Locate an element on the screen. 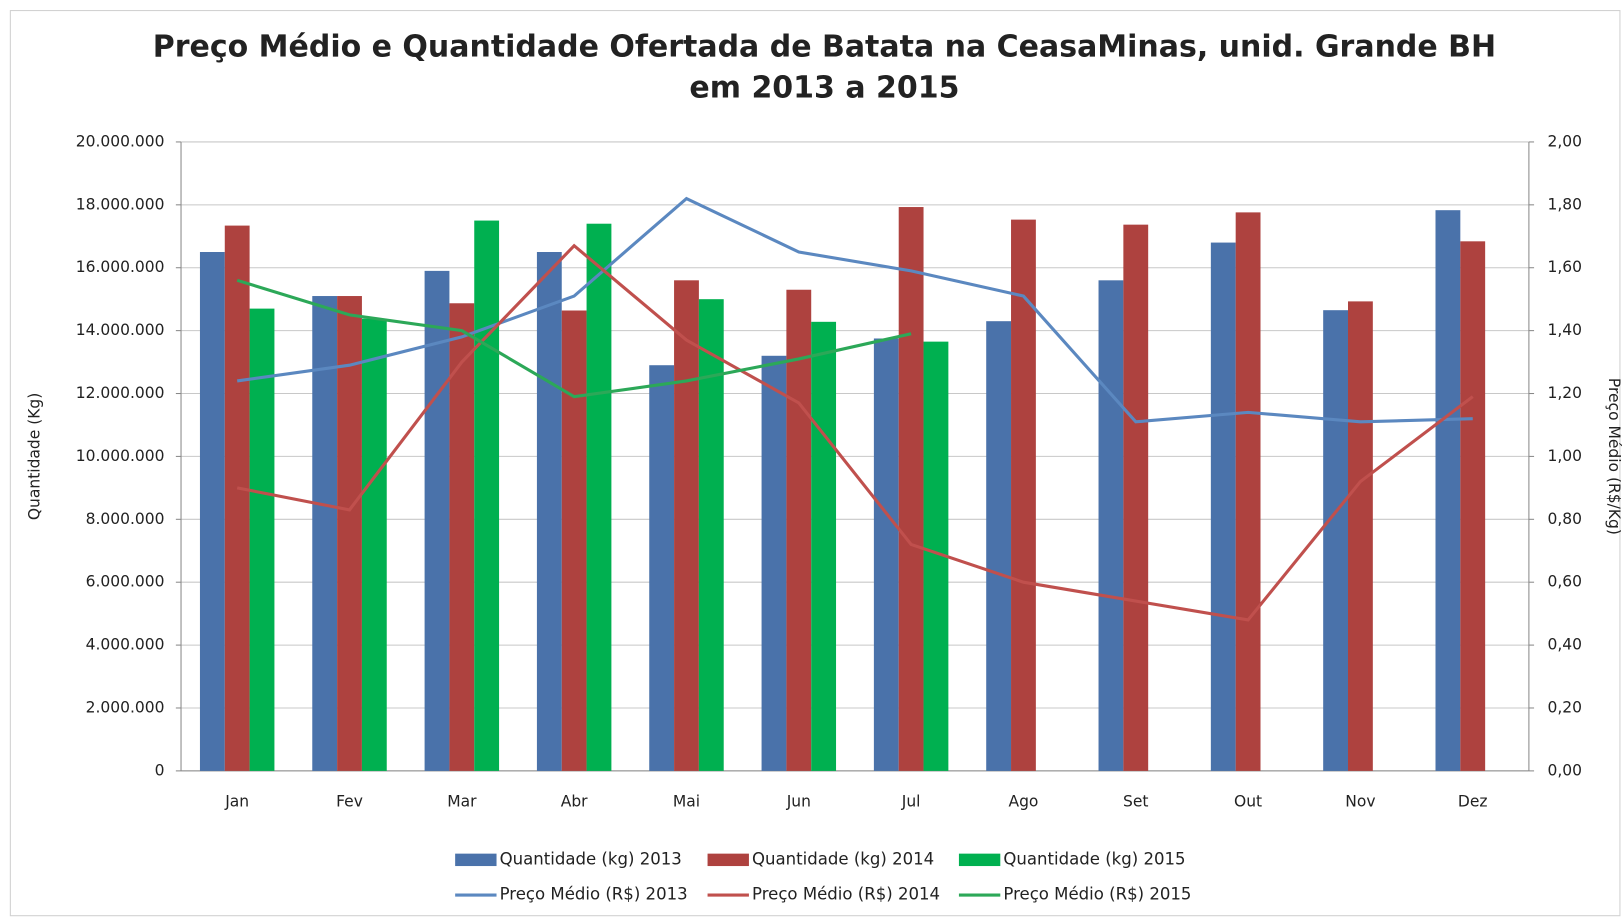 The width and height of the screenshot is (1622, 922). y2-tick-label: 0,60 is located at coordinates (1565, 582).